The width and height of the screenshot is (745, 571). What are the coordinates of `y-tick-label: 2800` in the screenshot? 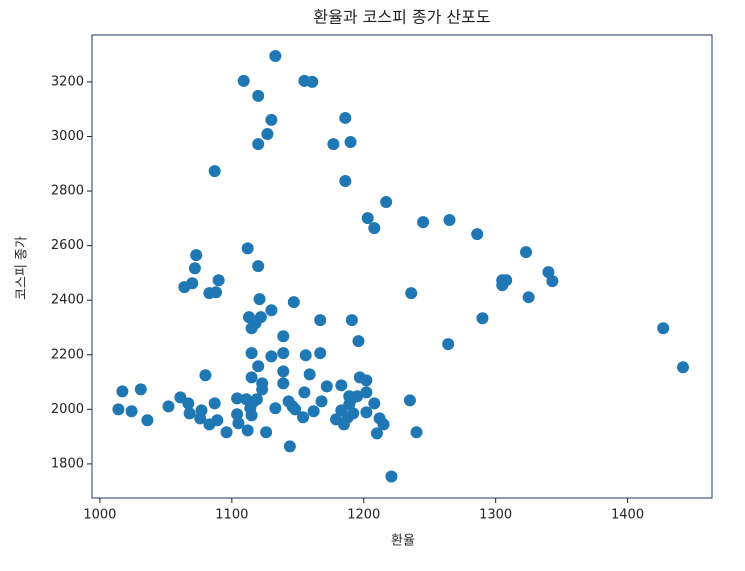 It's located at (67, 191).